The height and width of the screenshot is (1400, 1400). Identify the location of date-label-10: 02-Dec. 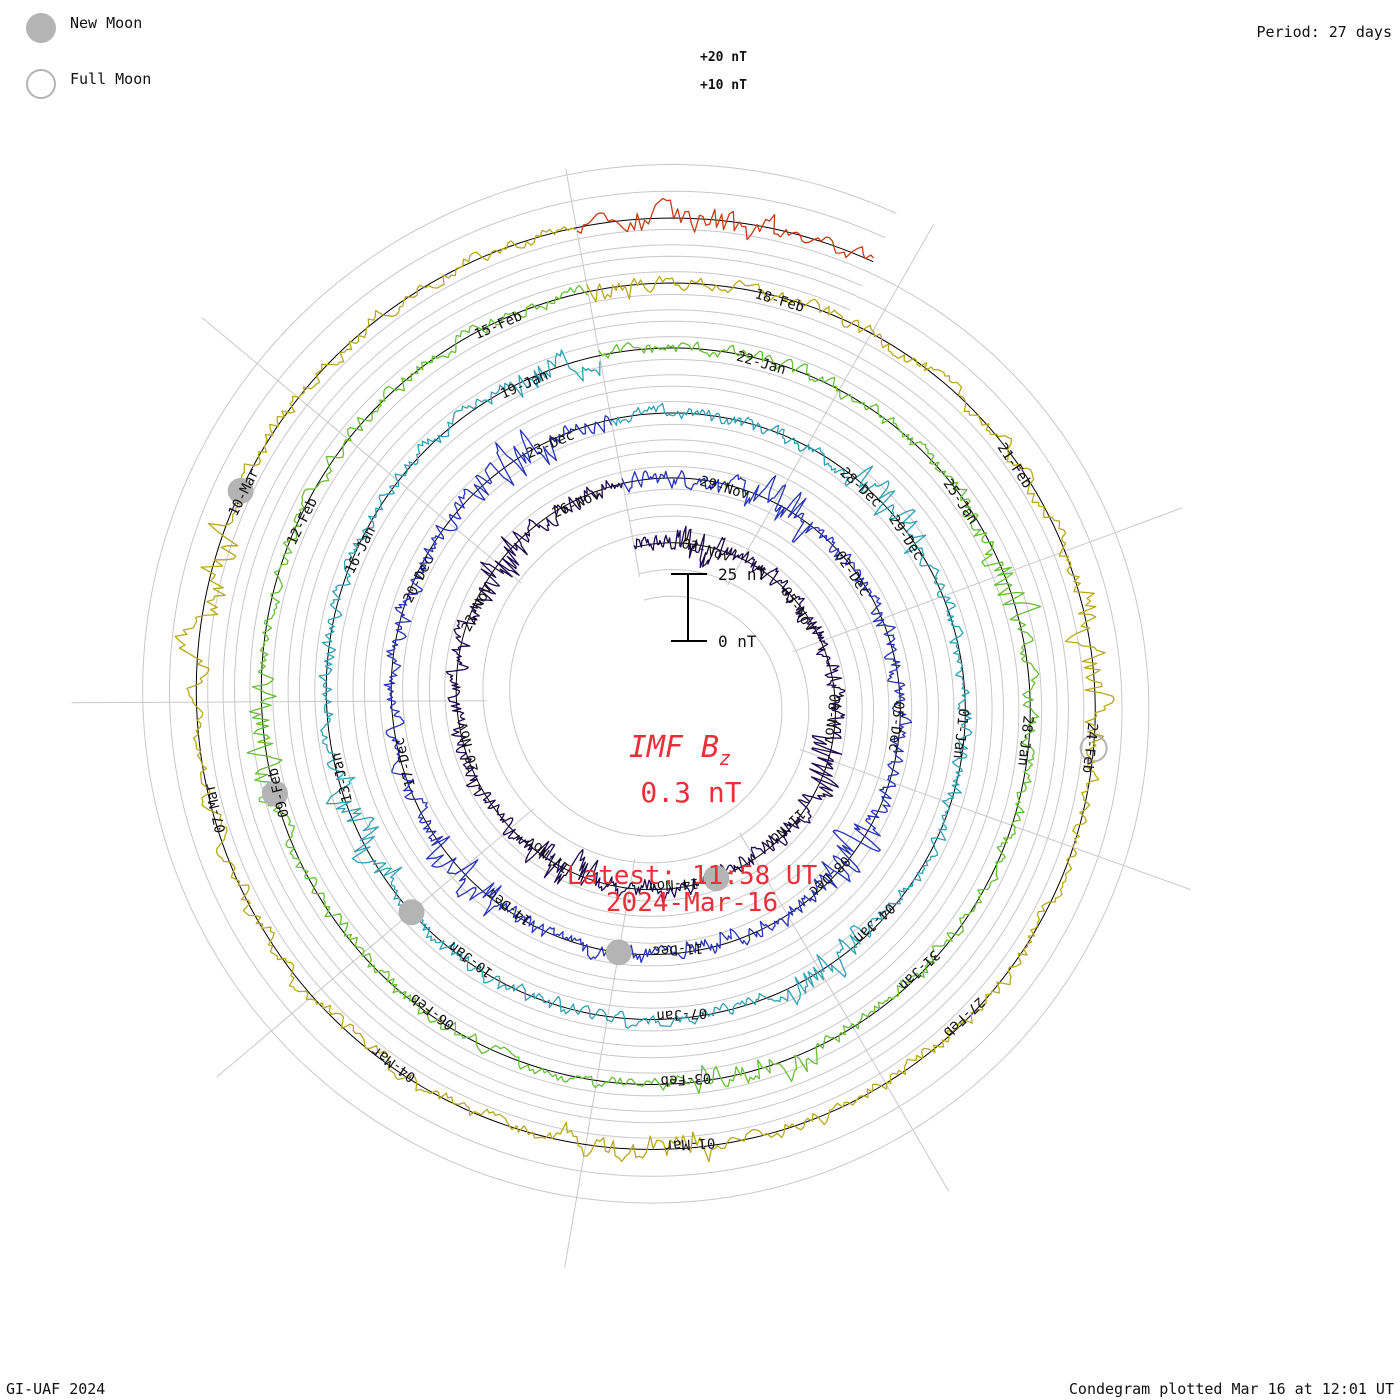
(851, 573).